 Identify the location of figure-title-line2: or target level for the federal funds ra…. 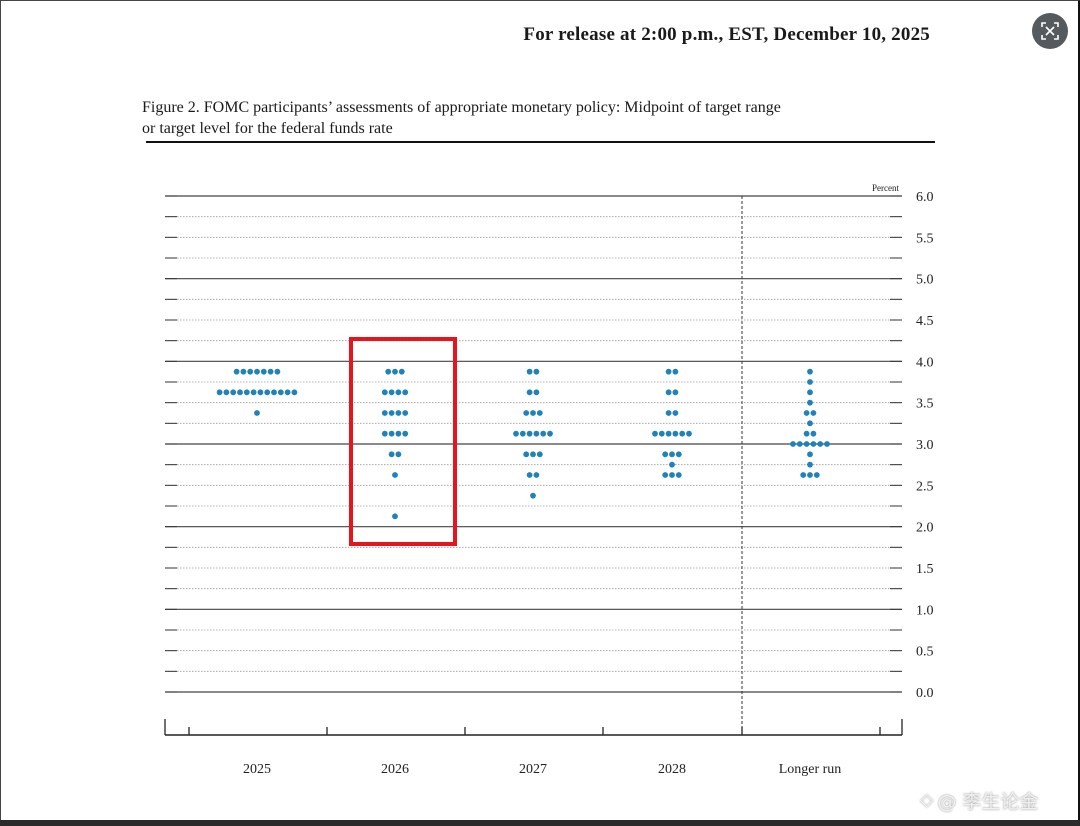
(267, 128).